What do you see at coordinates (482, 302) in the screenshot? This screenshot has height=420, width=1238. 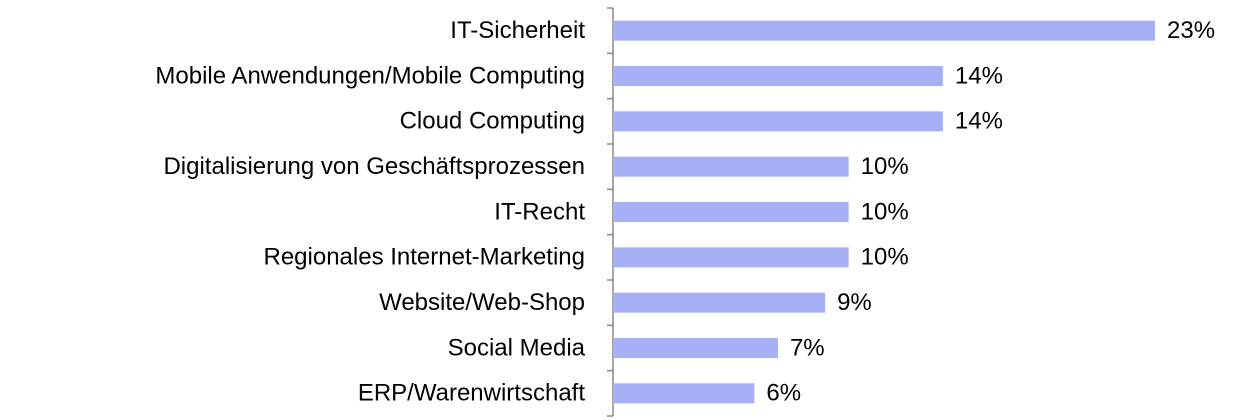 I see `category-label: Website/Web-Shop` at bounding box center [482, 302].